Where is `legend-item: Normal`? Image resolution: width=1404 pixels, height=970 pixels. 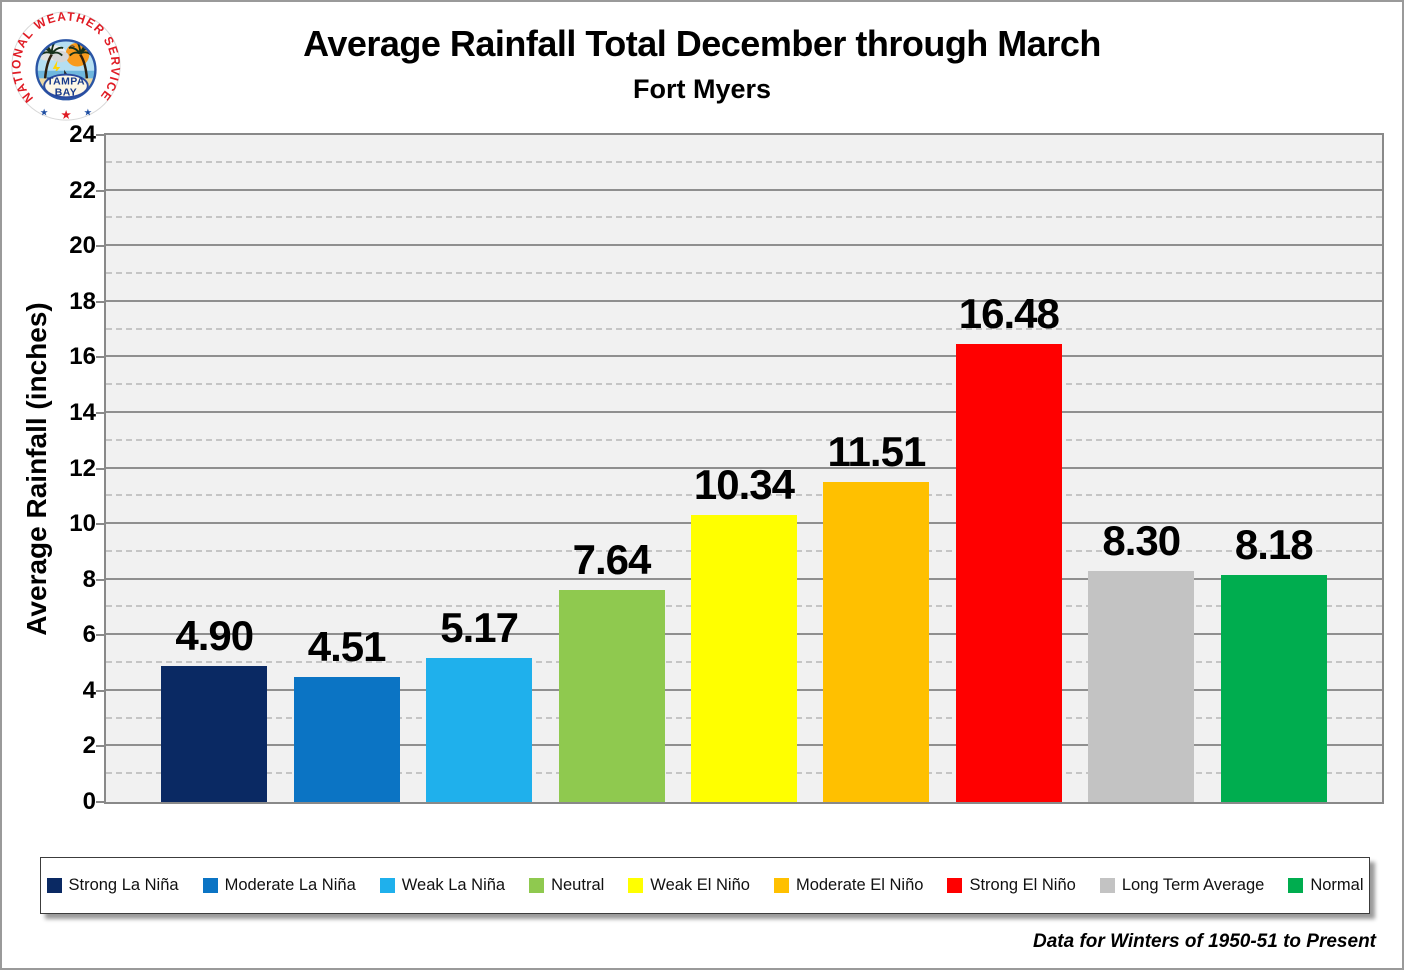
legend-item: Normal is located at coordinates (1326, 885).